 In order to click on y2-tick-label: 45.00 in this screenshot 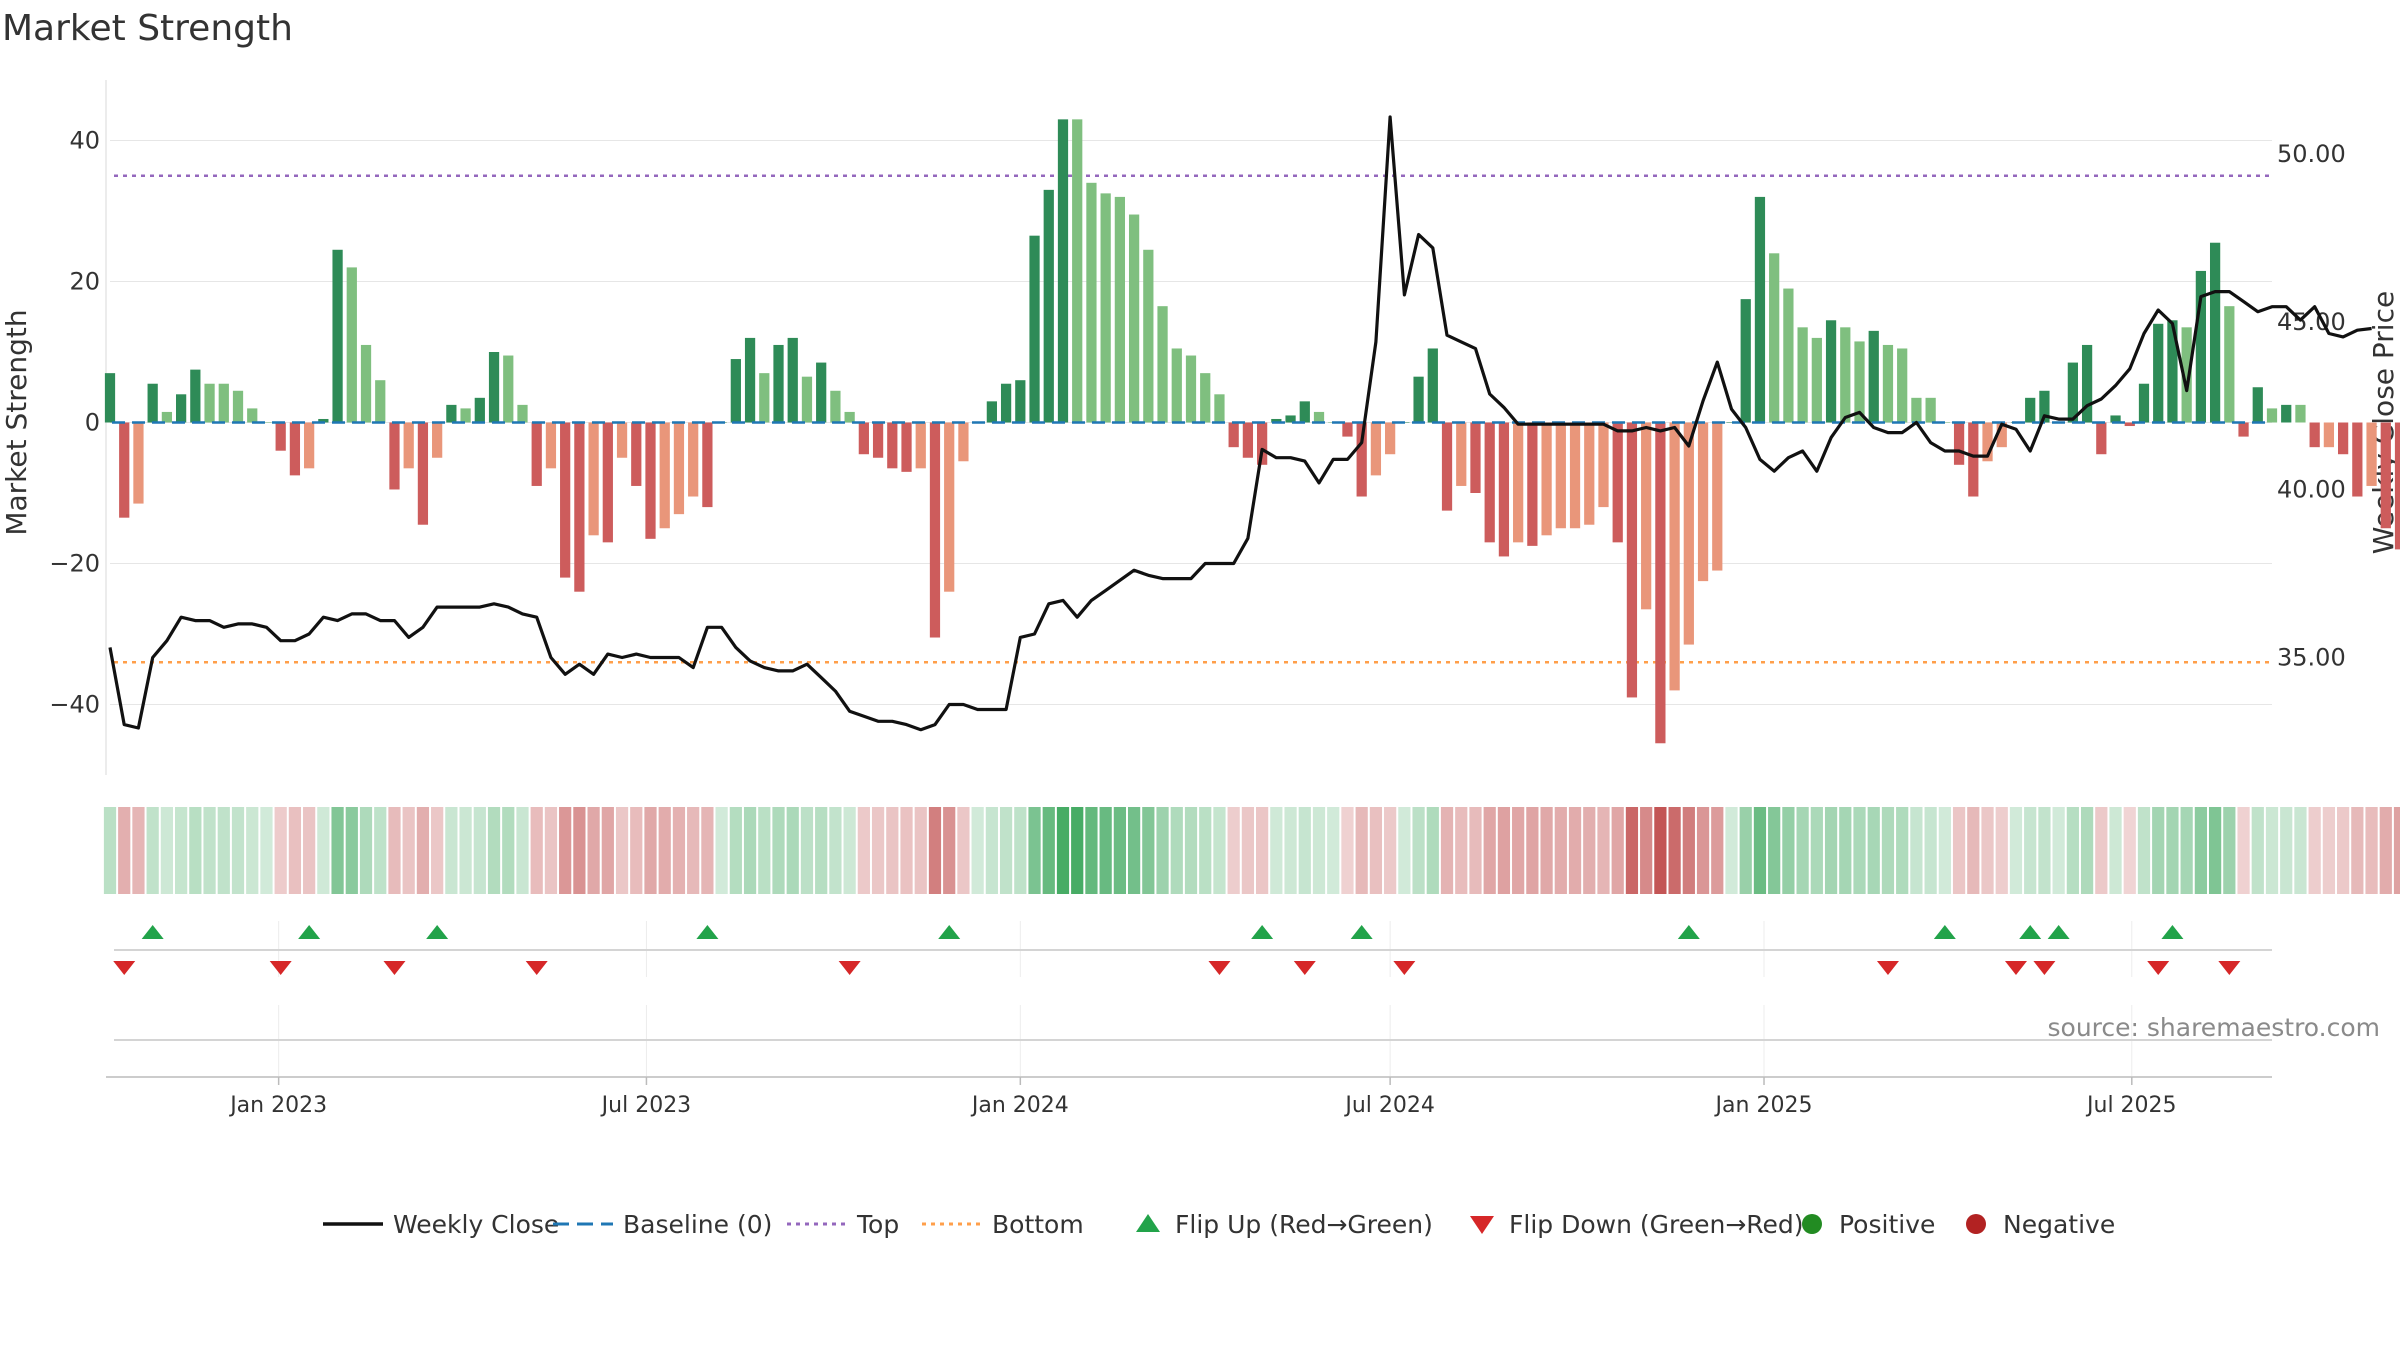, I will do `click(2311, 322)`.